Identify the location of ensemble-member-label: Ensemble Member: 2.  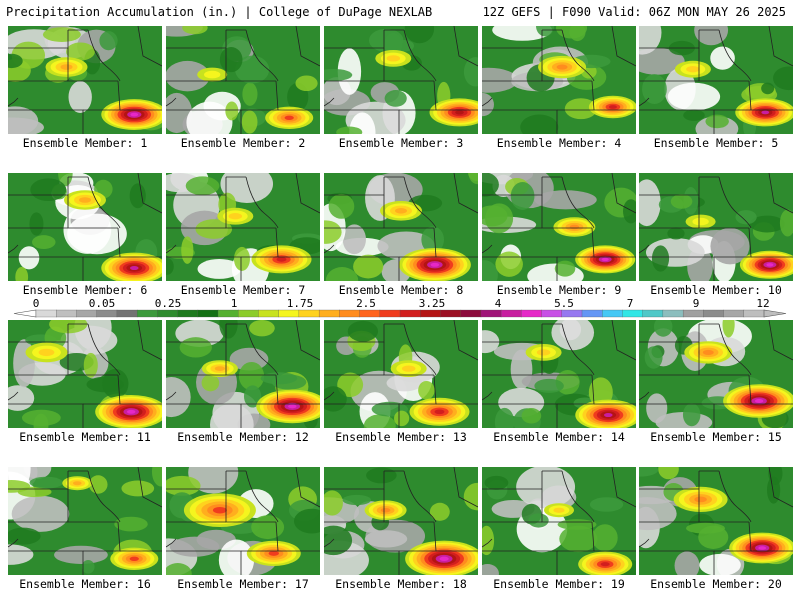
(243, 143).